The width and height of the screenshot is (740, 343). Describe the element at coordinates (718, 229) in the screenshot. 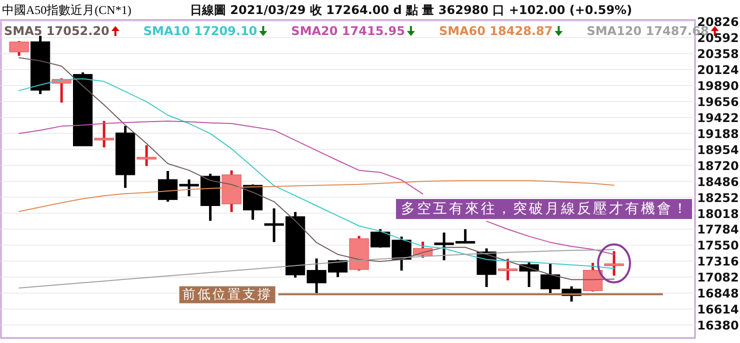

I see `y-tick-label: 17784` at that location.